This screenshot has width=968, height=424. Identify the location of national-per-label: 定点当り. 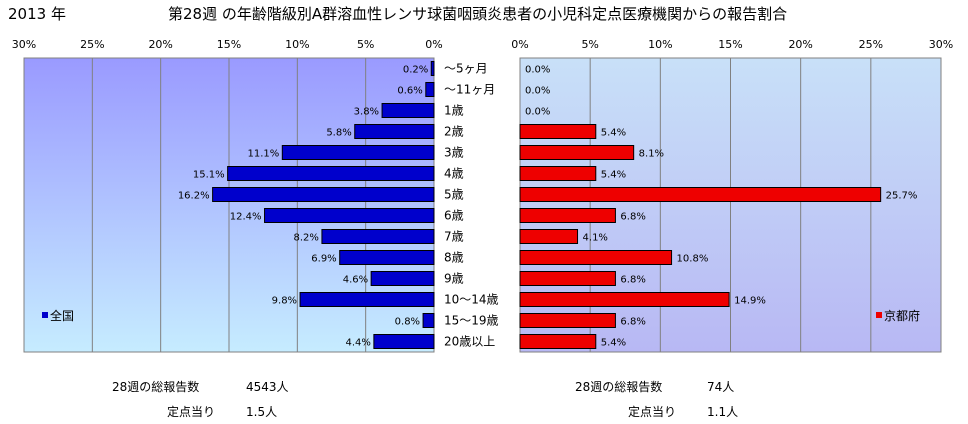
(191, 412).